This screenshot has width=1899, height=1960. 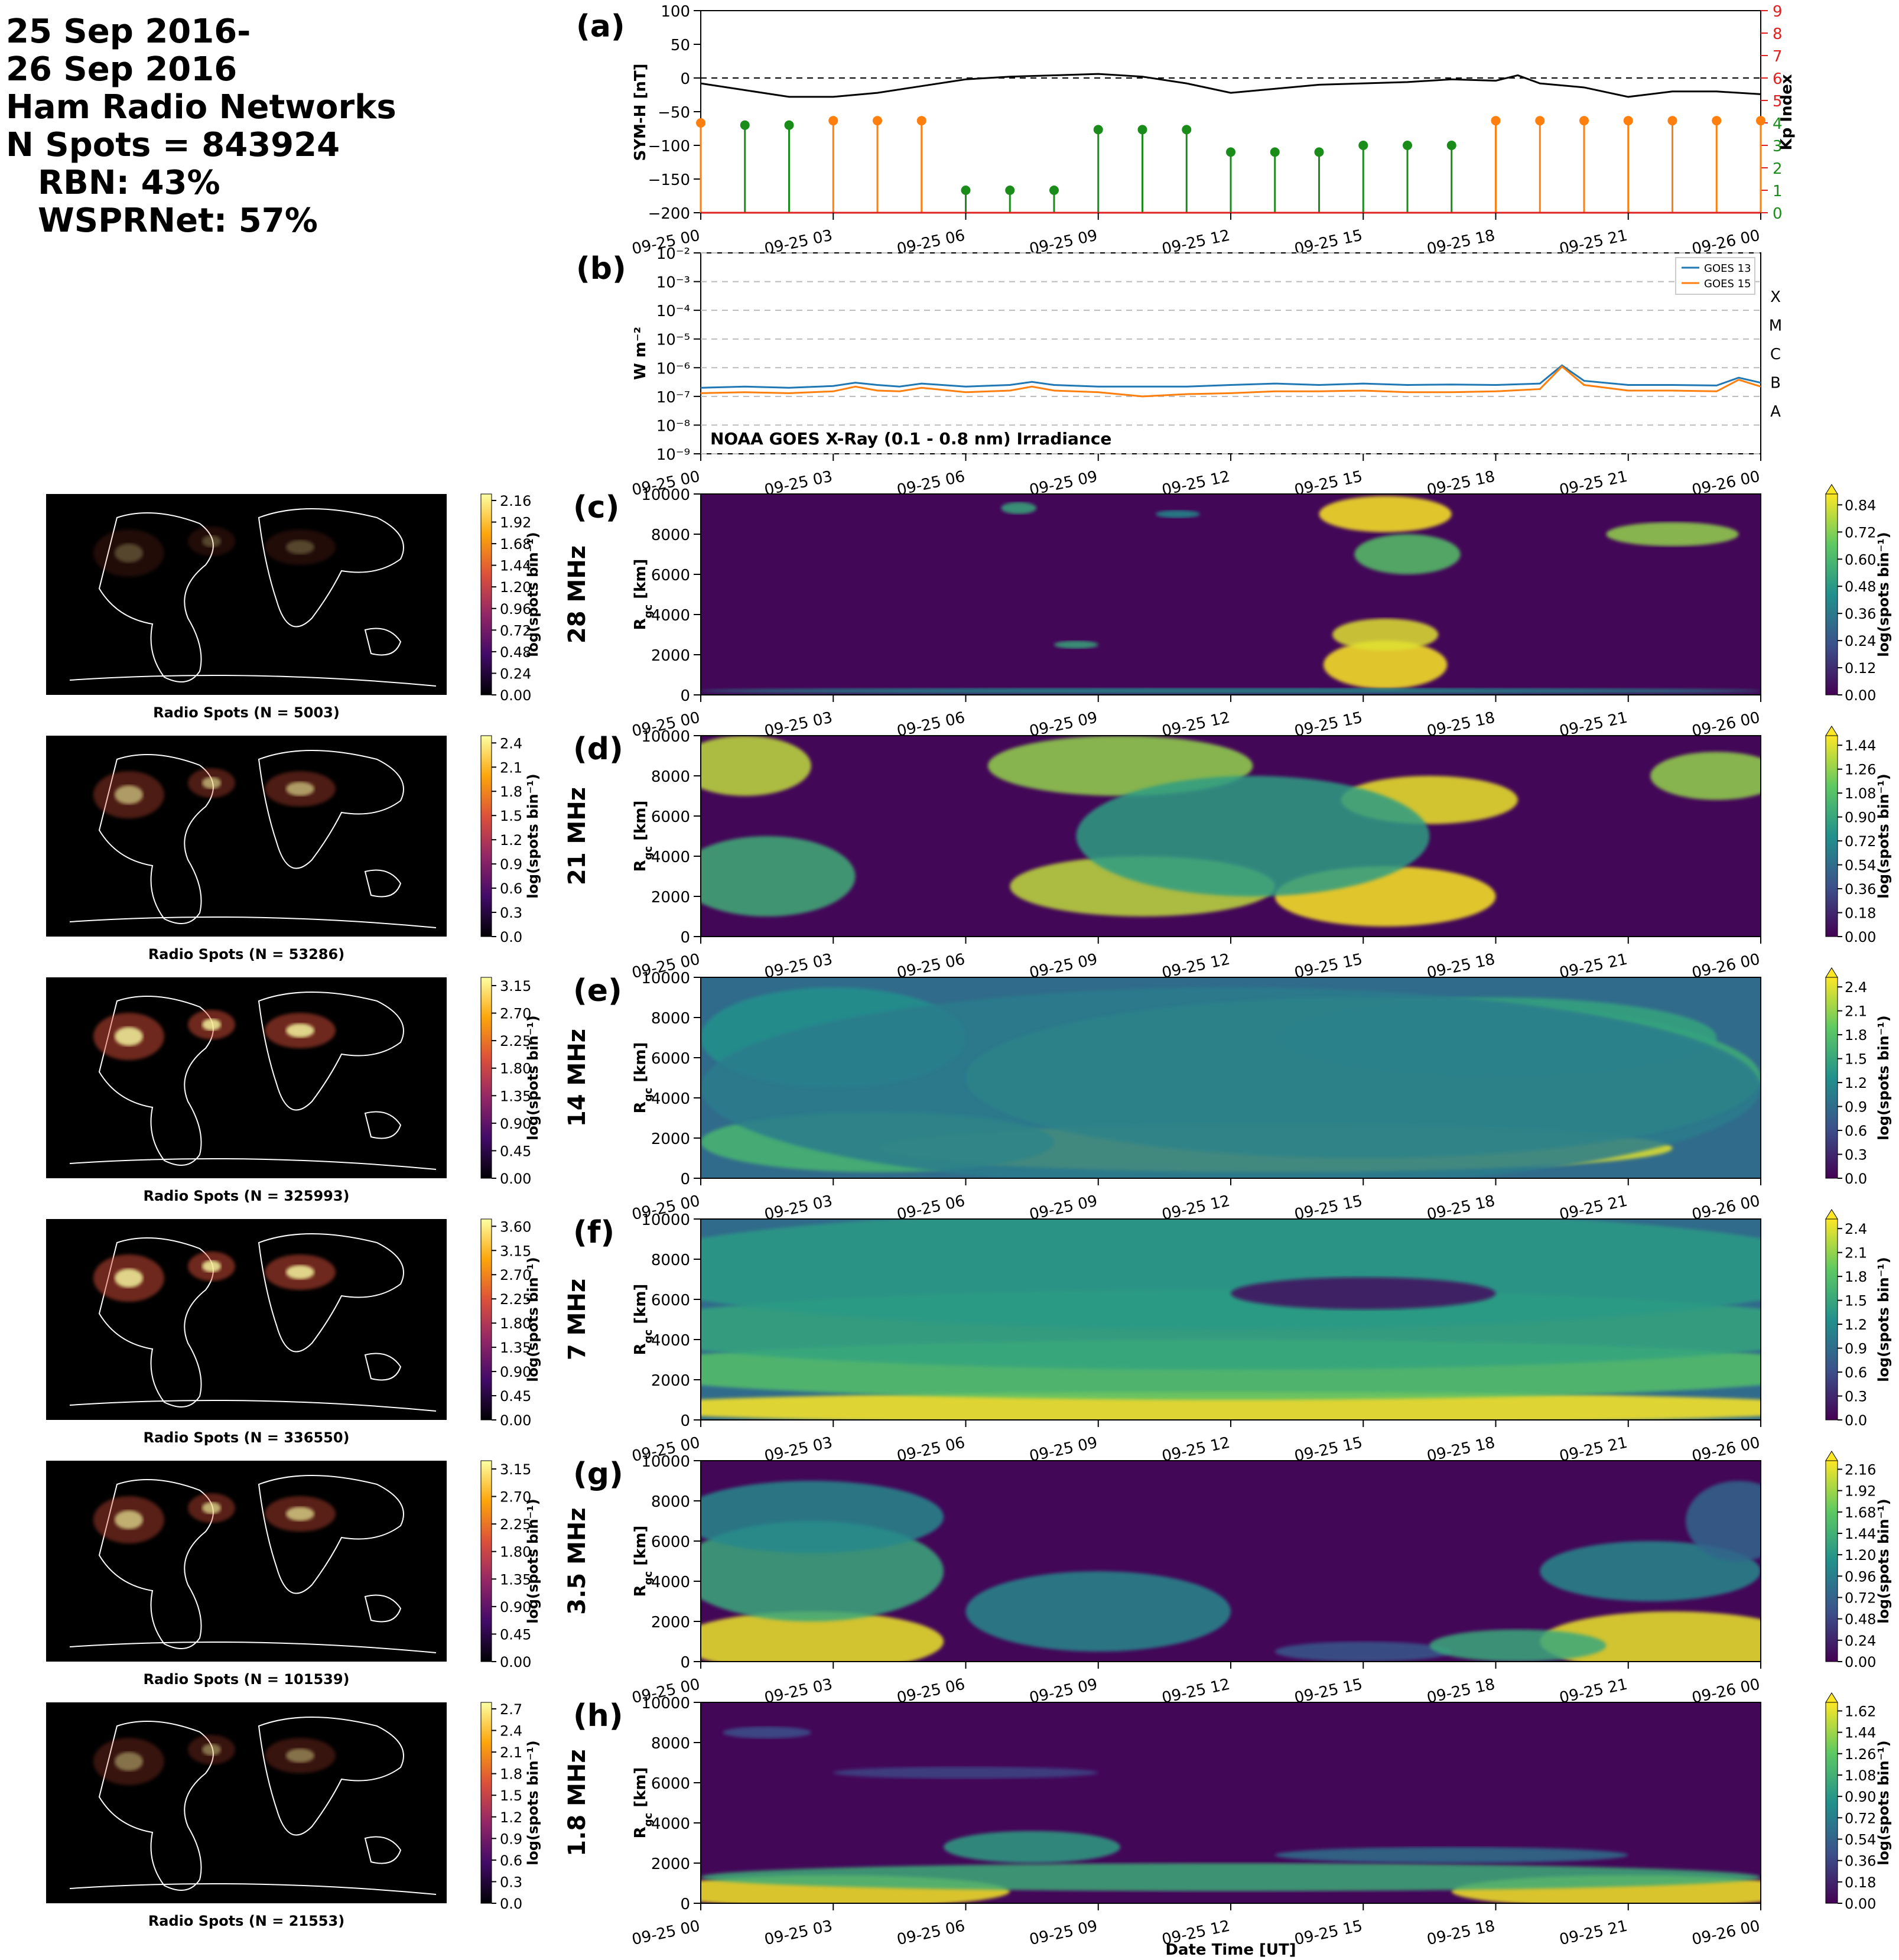 I want to click on colorbar-tick-label: 0.18, so click(x=1860, y=1882).